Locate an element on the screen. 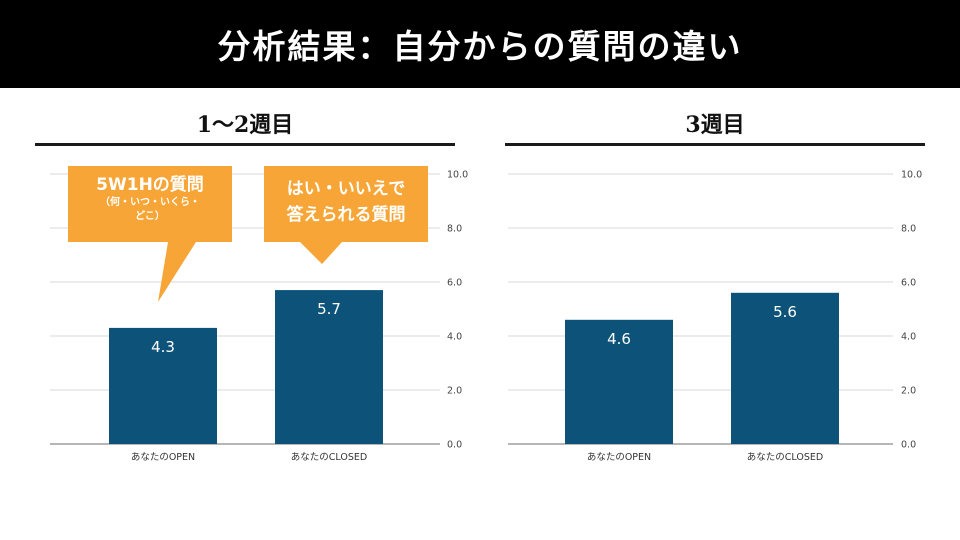 The width and height of the screenshot is (960, 540). bar-value-label: 4.6 is located at coordinates (619, 339).